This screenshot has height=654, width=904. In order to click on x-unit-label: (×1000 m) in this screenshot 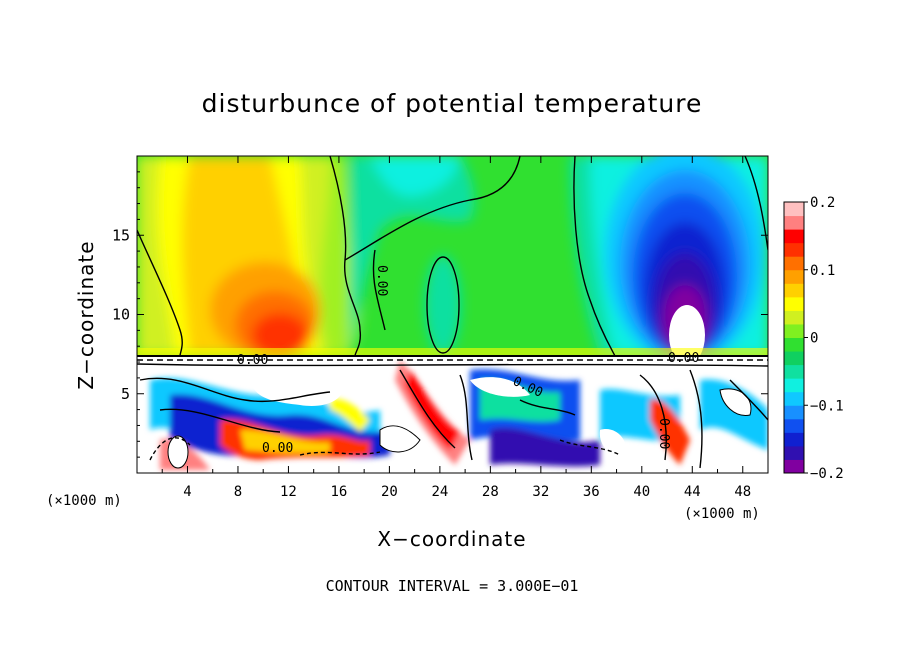, I will do `click(722, 514)`.